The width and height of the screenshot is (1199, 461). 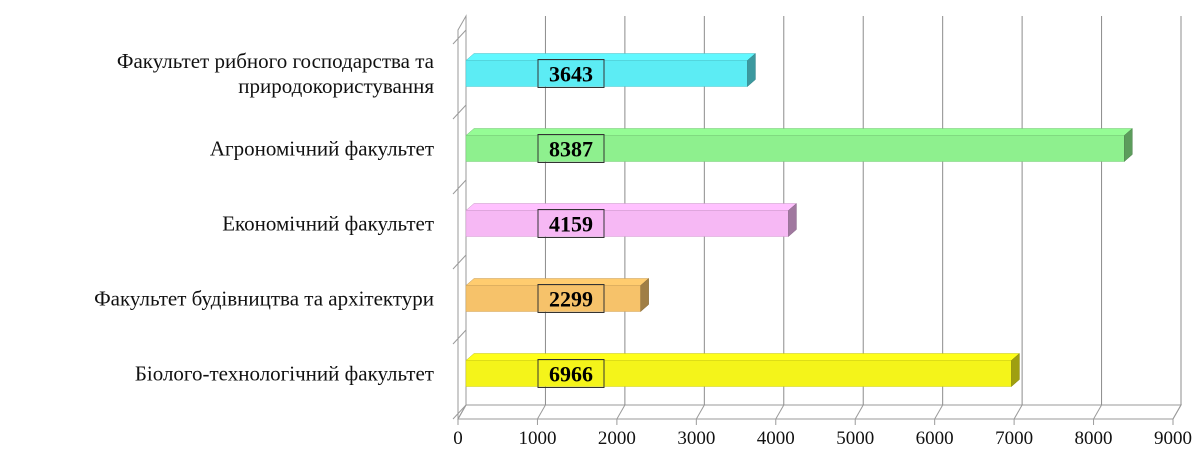 I want to click on data-label: 8387, so click(x=571, y=149).